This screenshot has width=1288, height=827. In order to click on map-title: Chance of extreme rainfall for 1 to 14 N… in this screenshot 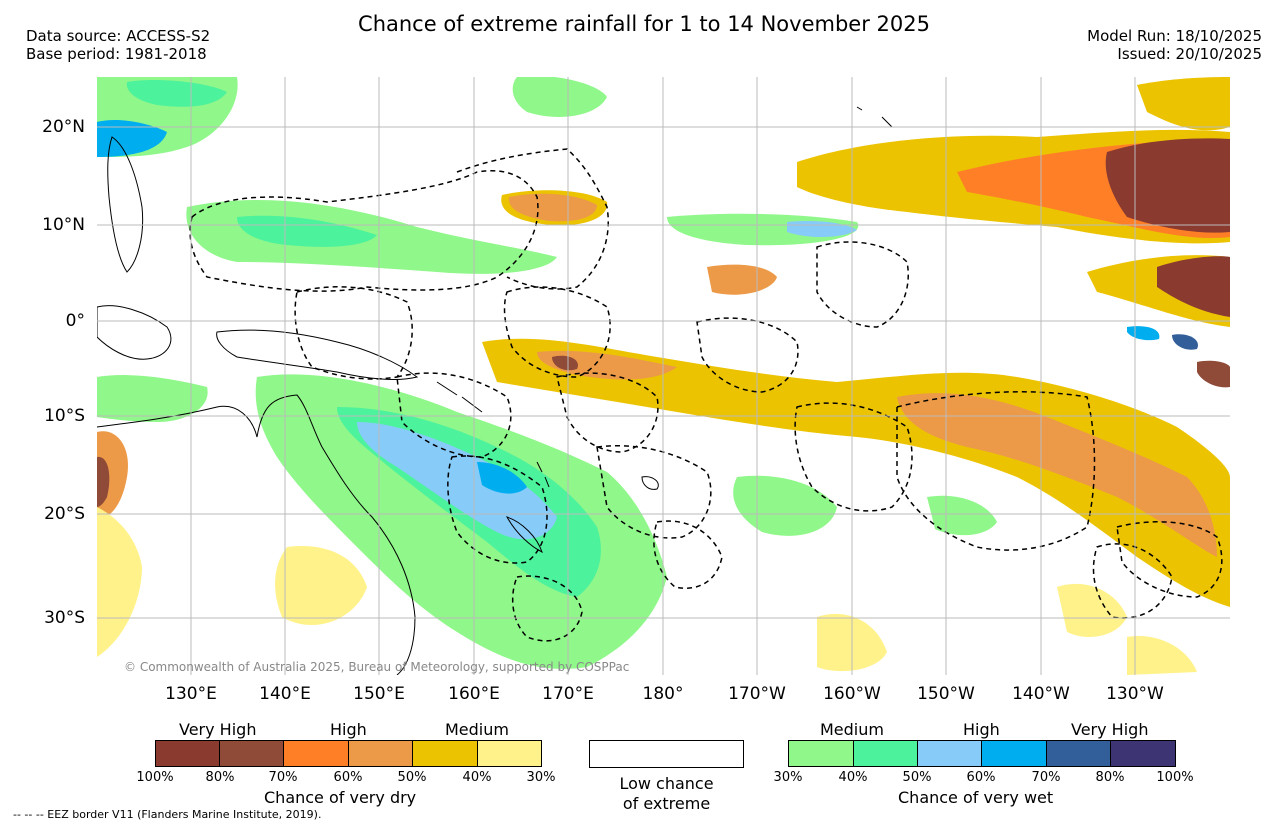, I will do `click(644, 24)`.